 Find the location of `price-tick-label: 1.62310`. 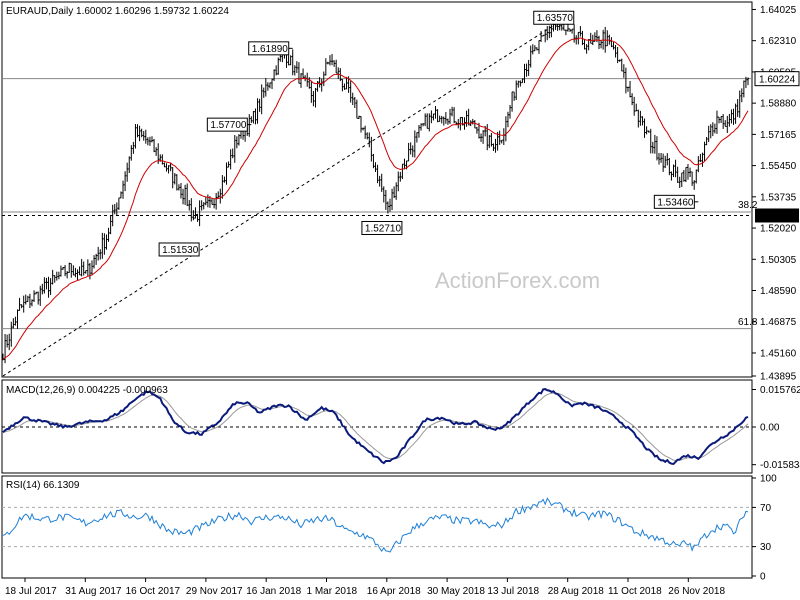

price-tick-label: 1.62310 is located at coordinates (778, 41).